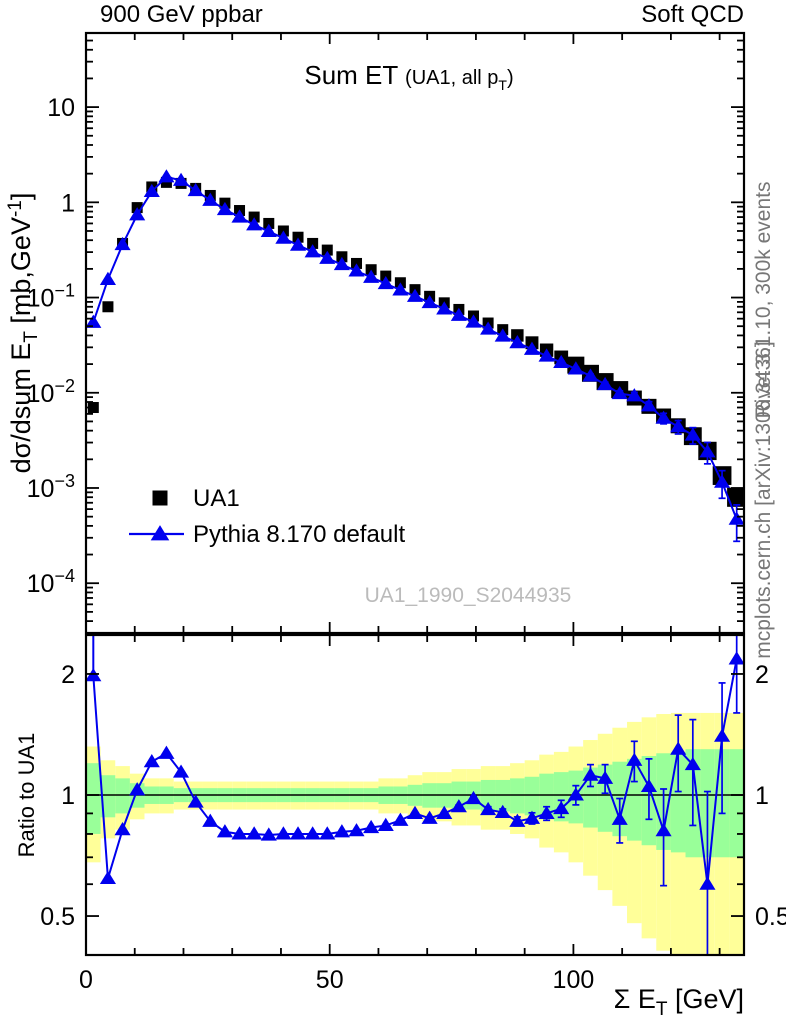  I want to click on legend-label-ua1: UA1, so click(216, 498).